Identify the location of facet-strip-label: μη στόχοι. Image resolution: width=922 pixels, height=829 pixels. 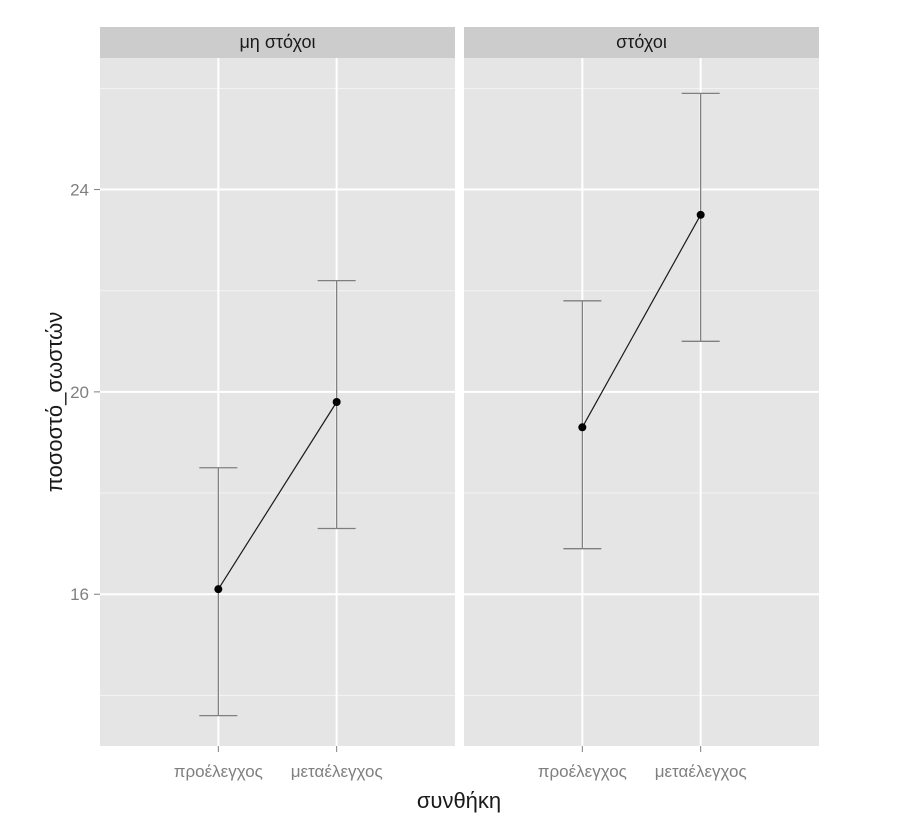
(277, 42).